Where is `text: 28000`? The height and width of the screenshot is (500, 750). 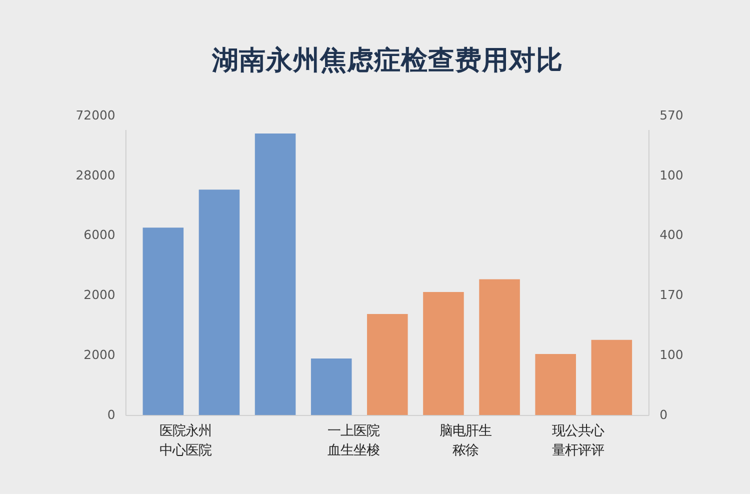 text: 28000 is located at coordinates (96, 174).